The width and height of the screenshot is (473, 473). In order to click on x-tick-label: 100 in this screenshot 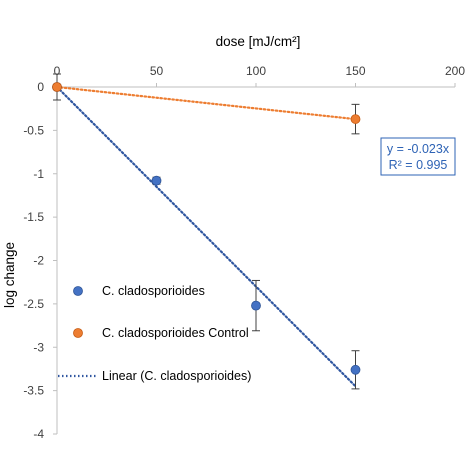, I will do `click(256, 71)`.